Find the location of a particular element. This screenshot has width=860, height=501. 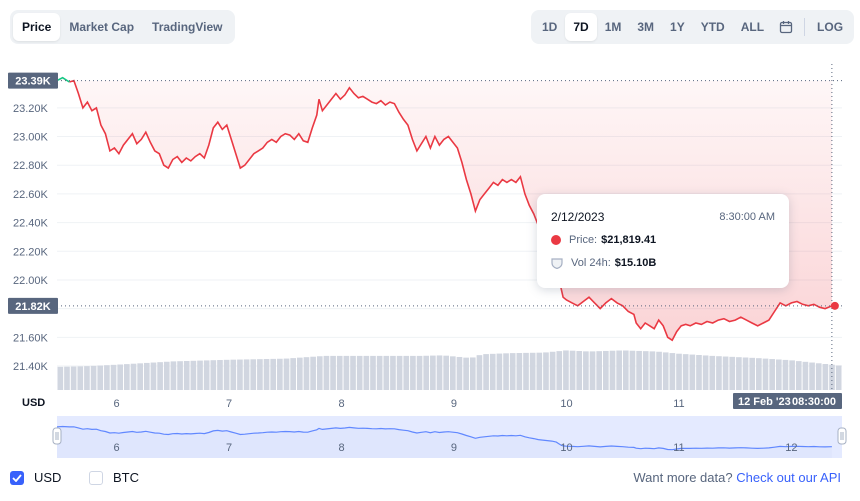

chart-type-tabs: Price Market Cap TradingView is located at coordinates (122, 27).